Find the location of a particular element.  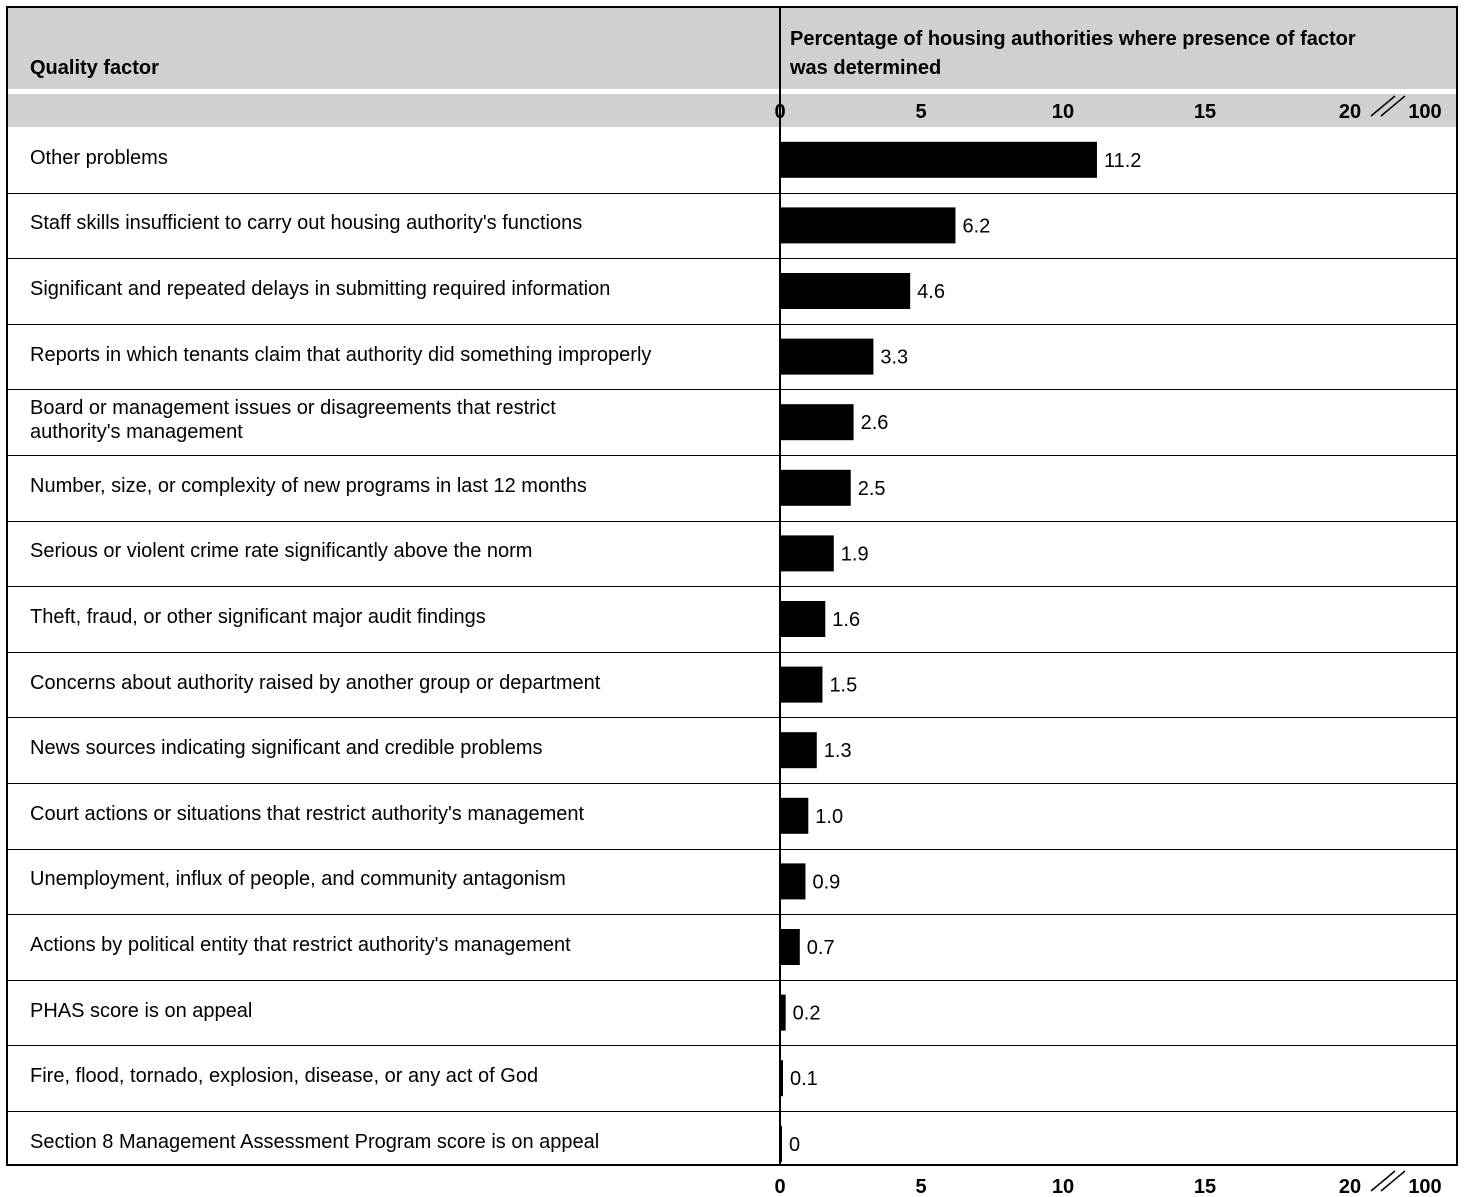

value-label: 2.6 is located at coordinates (875, 423).